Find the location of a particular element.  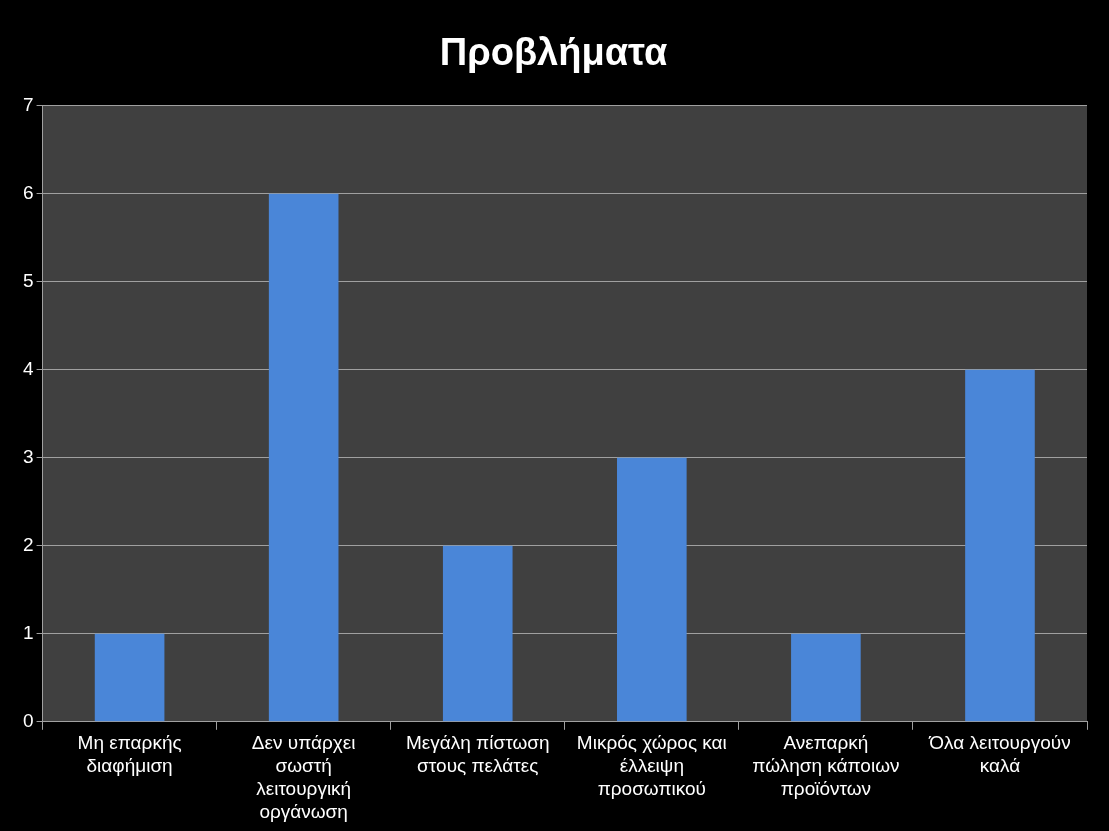

y-tick-label: 0 is located at coordinates (28, 721).